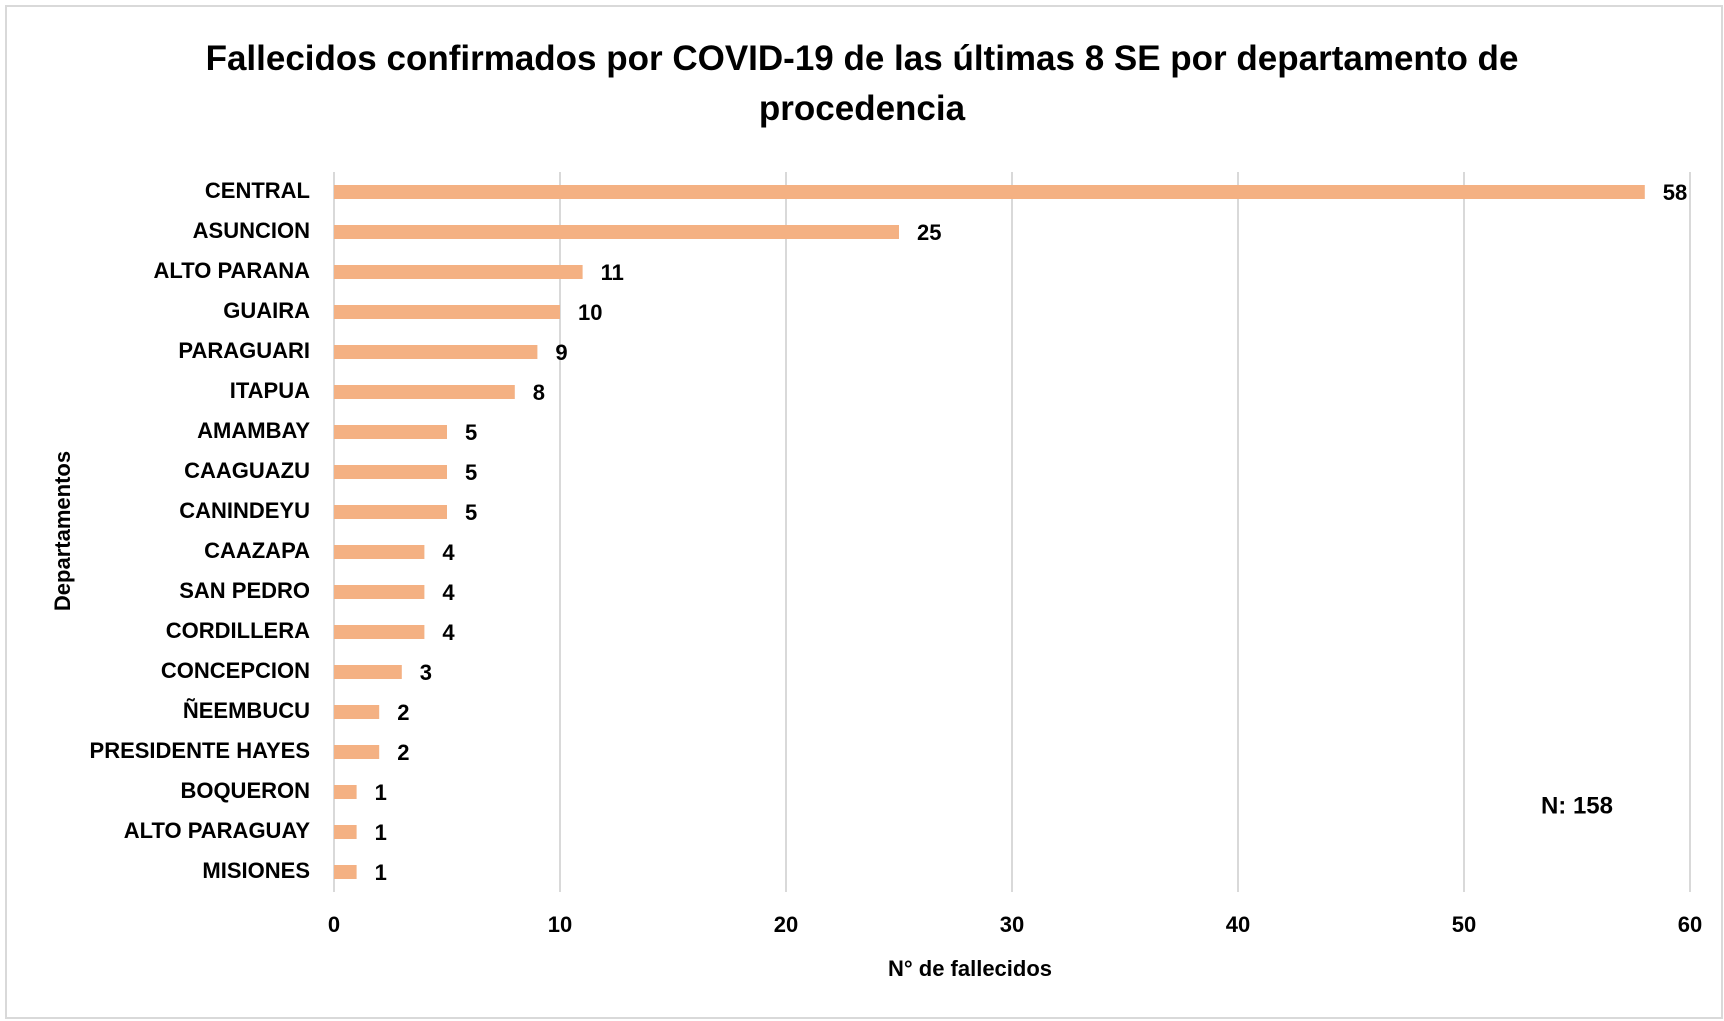 This screenshot has width=1724, height=1021. Describe the element at coordinates (270, 390) in the screenshot. I see `y-tick-label: ITAPUA` at that location.